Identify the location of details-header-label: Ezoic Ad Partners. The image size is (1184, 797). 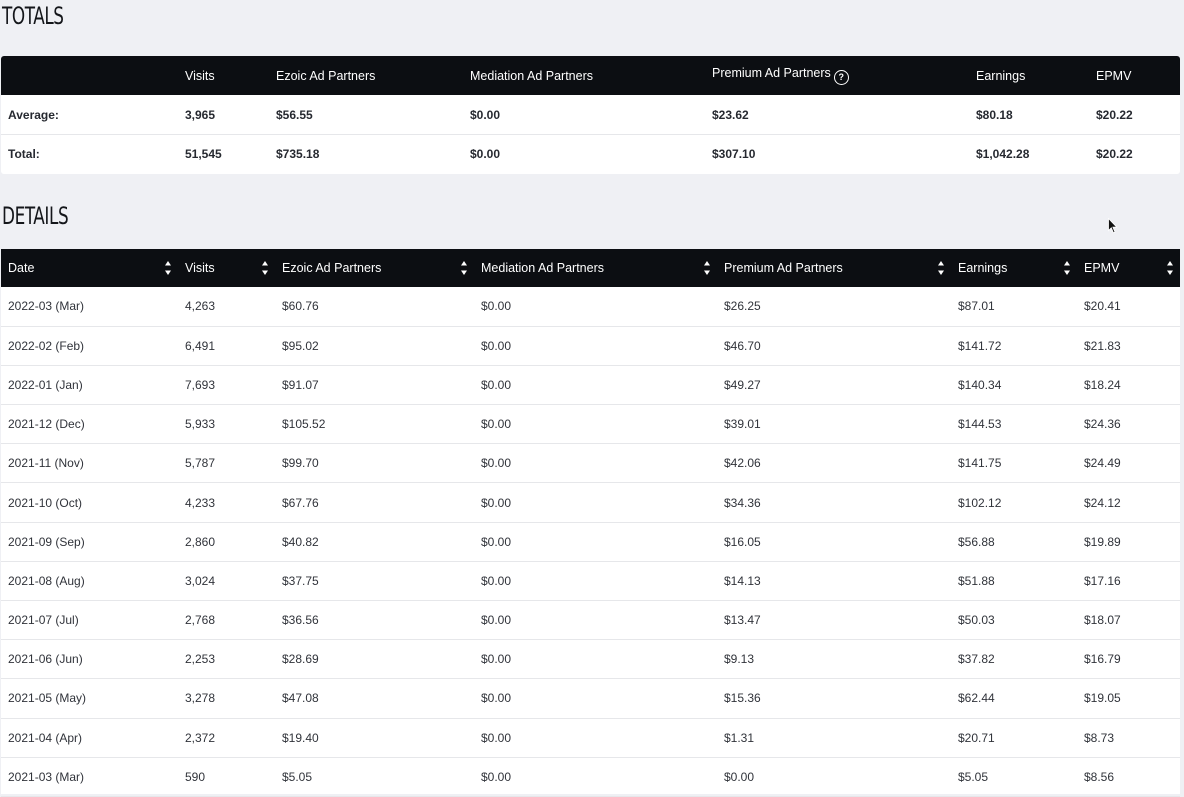
(332, 268).